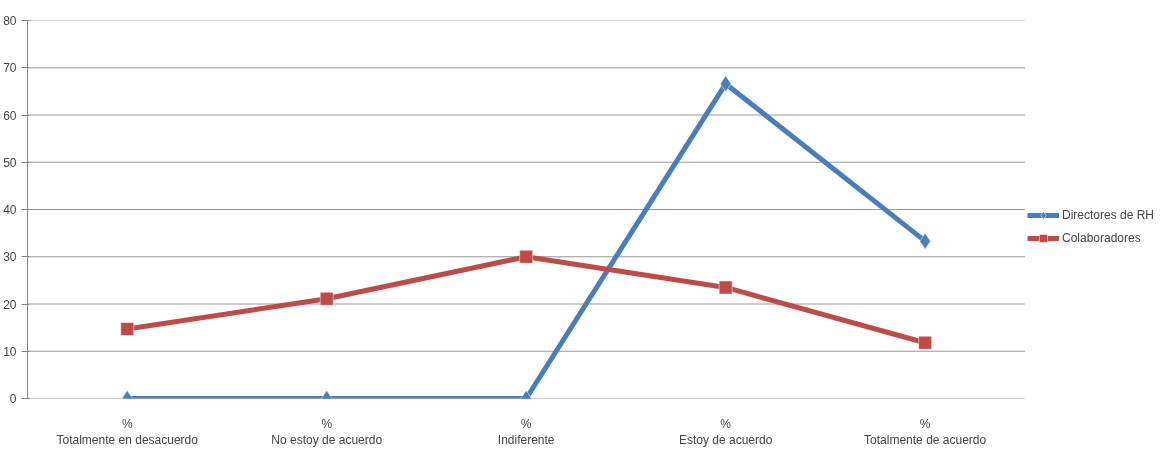 Image resolution: width=1176 pixels, height=450 pixels. What do you see at coordinates (10, 21) in the screenshot?
I see `y-tick-label: 80` at bounding box center [10, 21].